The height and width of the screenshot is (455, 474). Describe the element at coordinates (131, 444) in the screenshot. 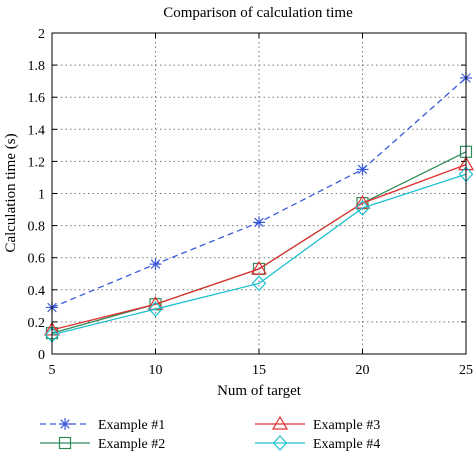

I see `legend-label: Example #2` at that location.